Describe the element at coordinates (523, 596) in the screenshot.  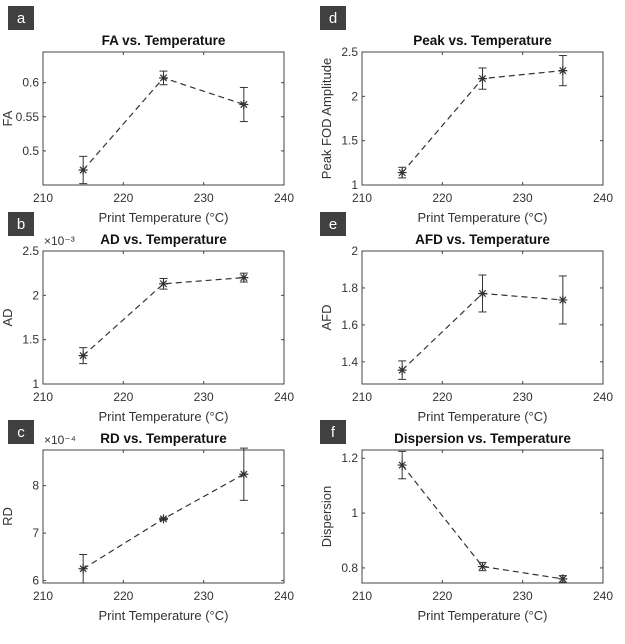
I see `panel-f-x-tick-label: 230` at that location.